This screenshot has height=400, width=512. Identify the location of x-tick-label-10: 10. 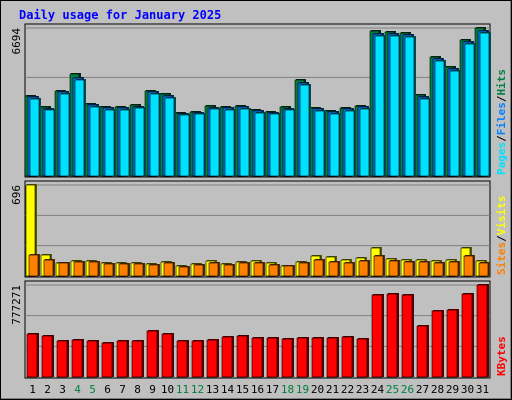
(167, 389).